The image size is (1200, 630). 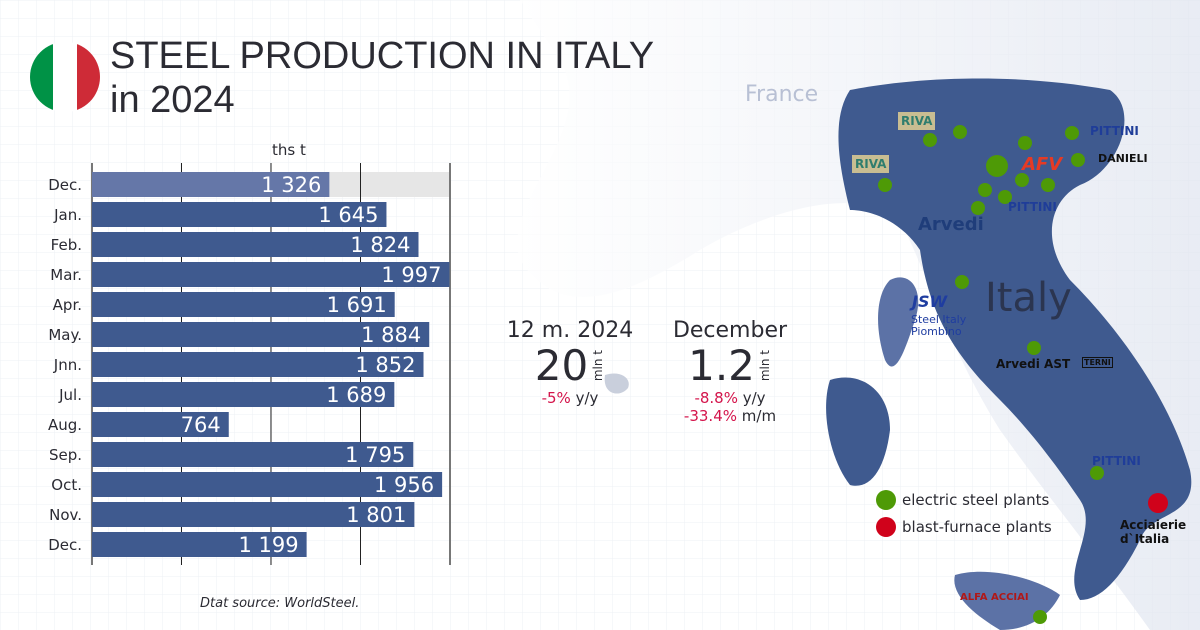 What do you see at coordinates (764, 366) in the screenshot?
I see `december-unit: mln t` at bounding box center [764, 366].